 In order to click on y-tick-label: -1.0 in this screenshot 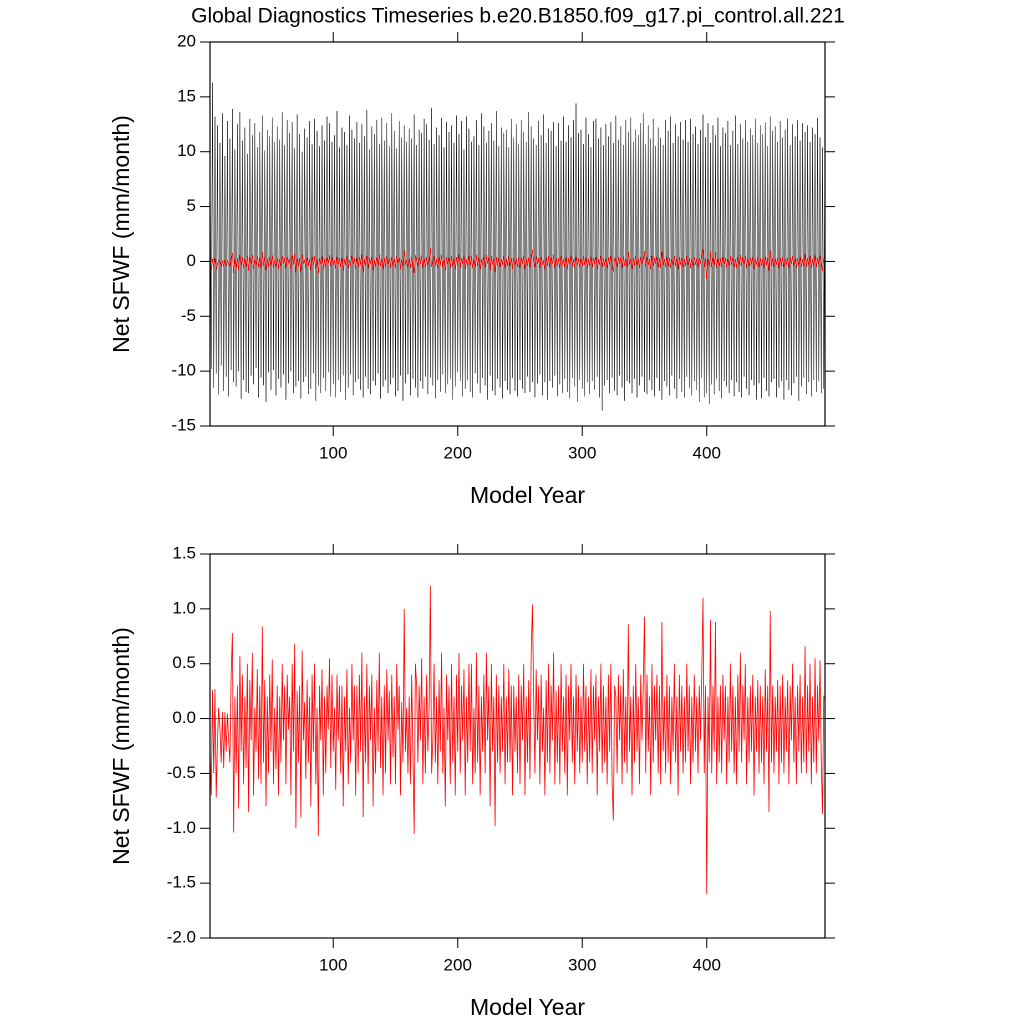, I will do `click(181, 827)`.